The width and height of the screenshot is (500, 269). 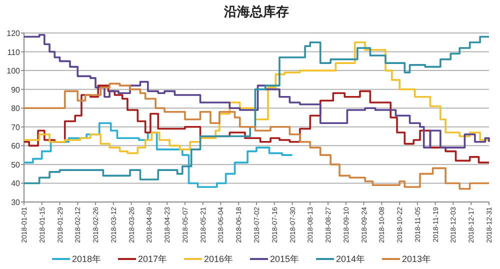 What do you see at coordinates (14, 52) in the screenshot?
I see `y-tick-label: 110` at bounding box center [14, 52].